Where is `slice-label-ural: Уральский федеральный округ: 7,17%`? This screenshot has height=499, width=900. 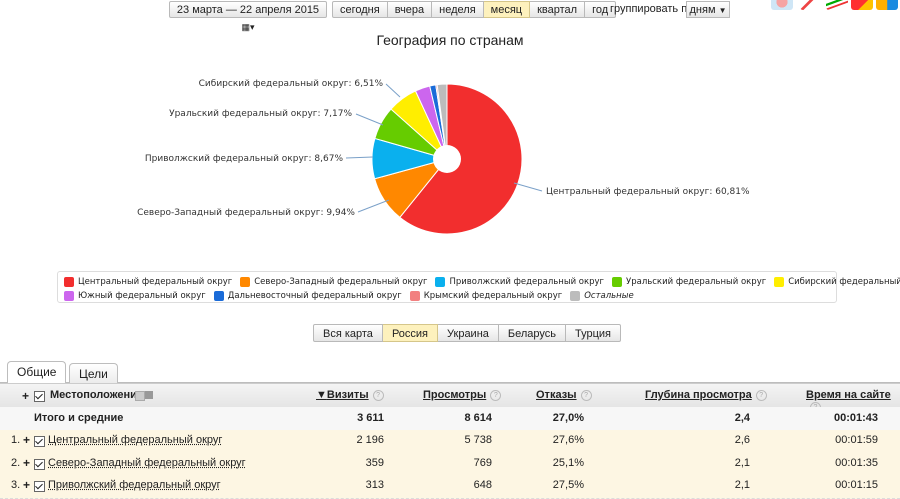 slice-label-ural: Уральский федеральный округ: 7,17% is located at coordinates (260, 114).